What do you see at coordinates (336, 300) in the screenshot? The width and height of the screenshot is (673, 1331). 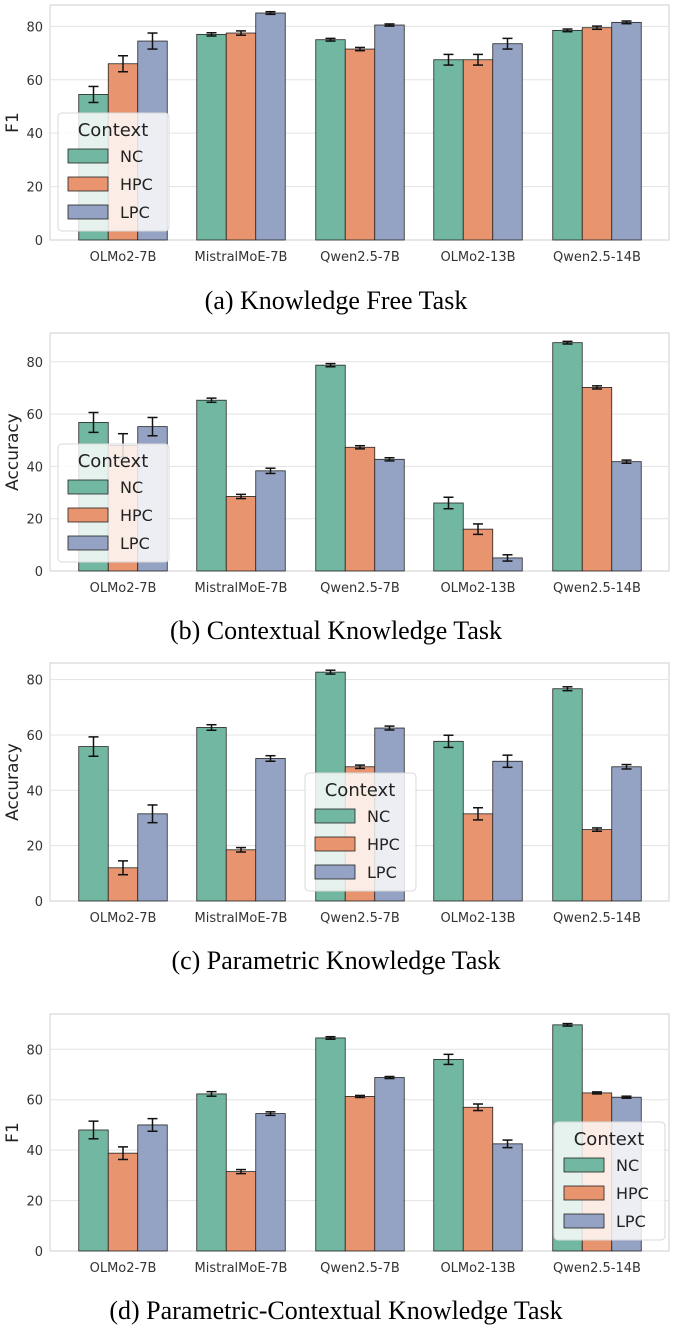 I see `chart-caption: (a) Knowledge Free Task` at bounding box center [336, 300].